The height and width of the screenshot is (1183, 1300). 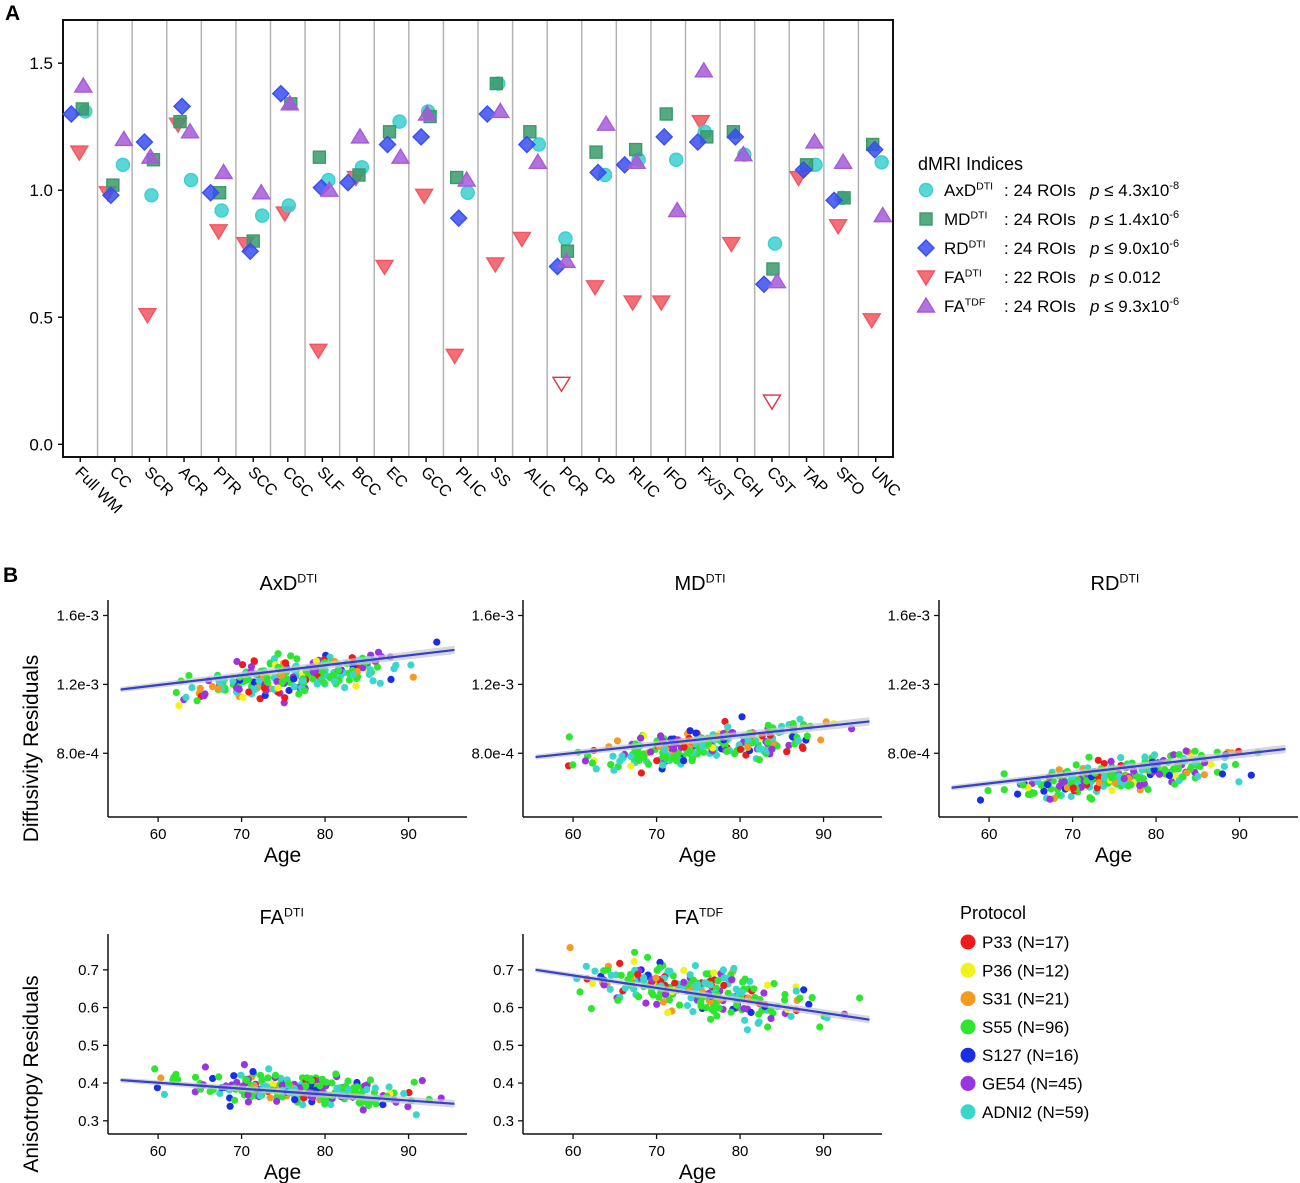 I want to click on plot-title-base: FA, so click(x=687, y=918).